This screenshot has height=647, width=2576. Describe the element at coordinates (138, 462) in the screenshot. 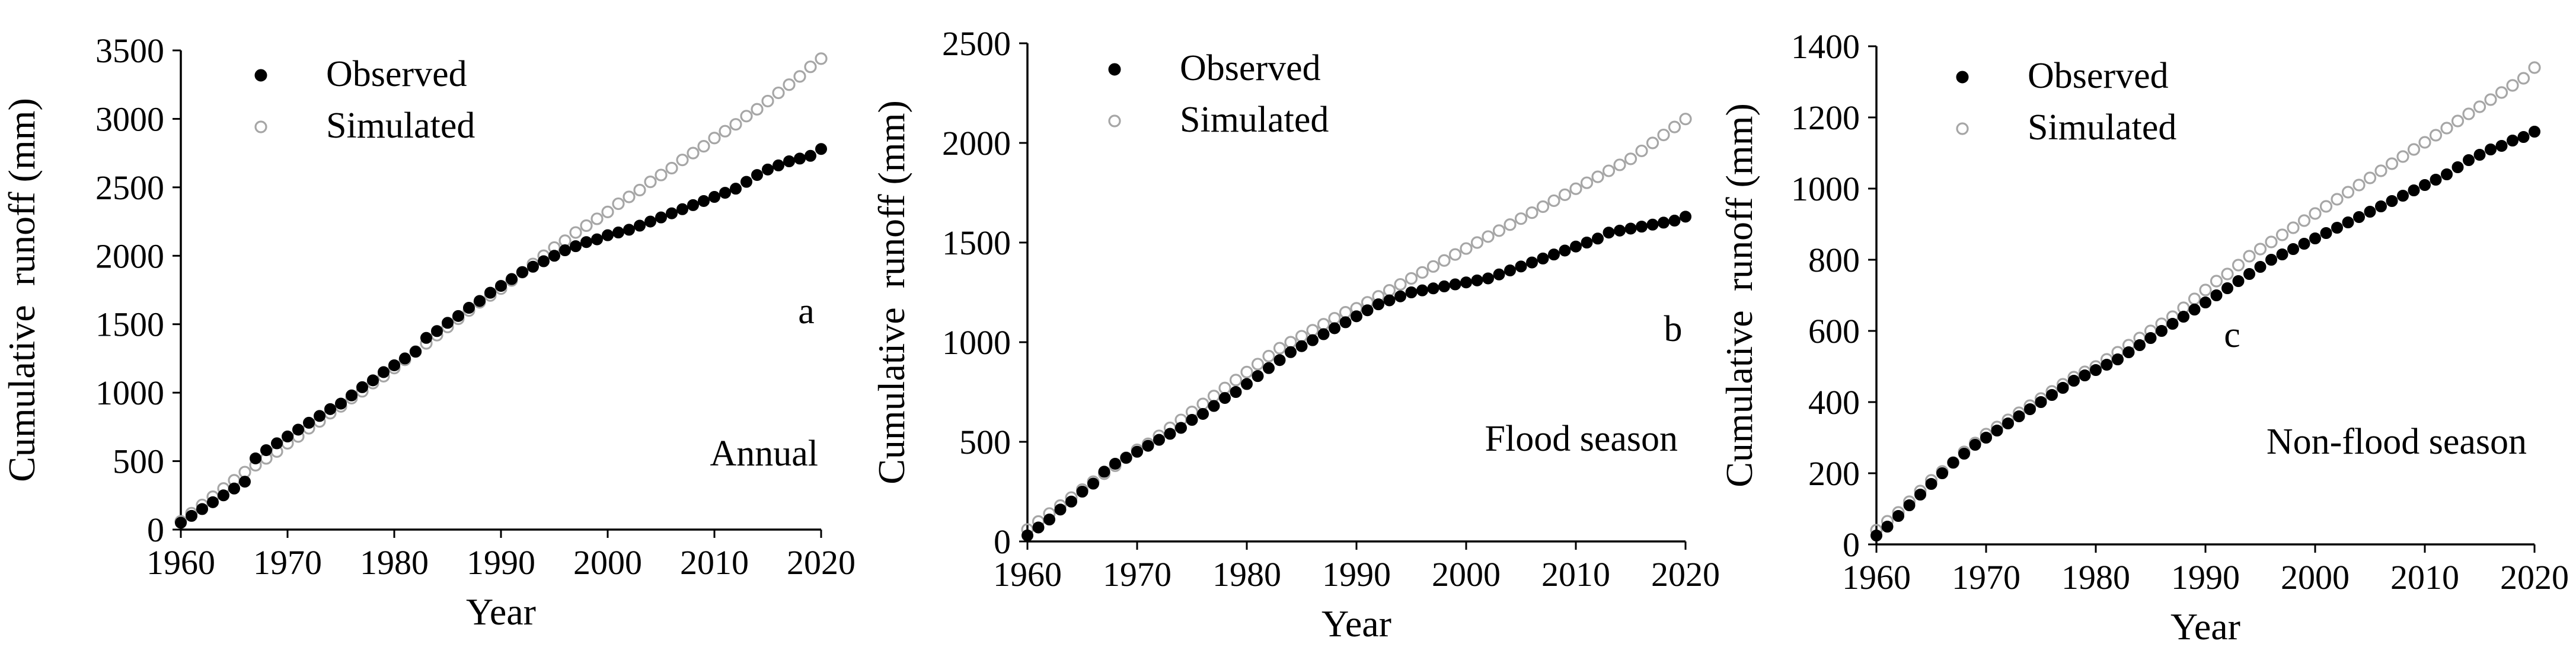

I see `y-tick-label: 500` at that location.